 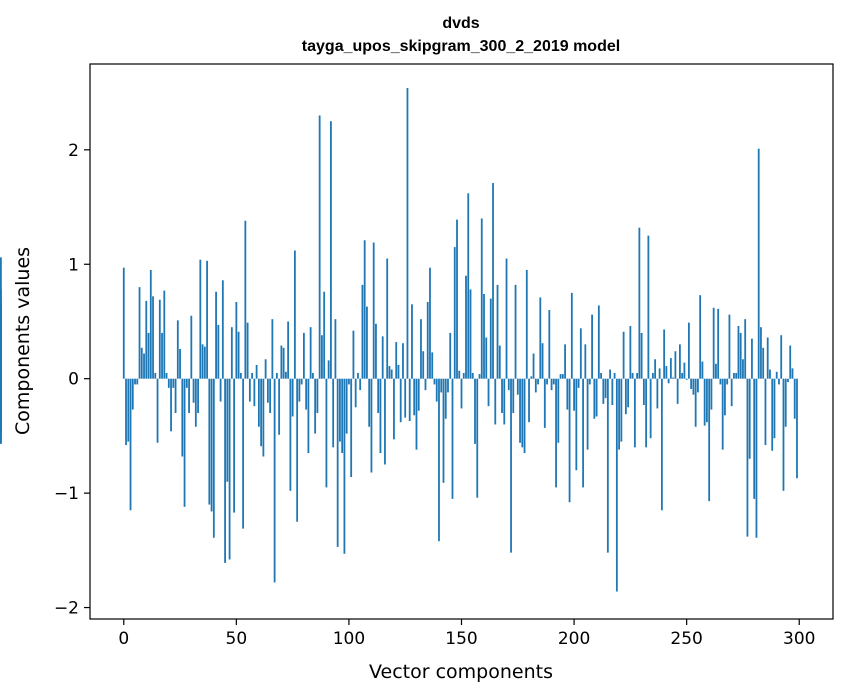 What do you see at coordinates (686, 639) in the screenshot?
I see `x-tick-label: 250` at bounding box center [686, 639].